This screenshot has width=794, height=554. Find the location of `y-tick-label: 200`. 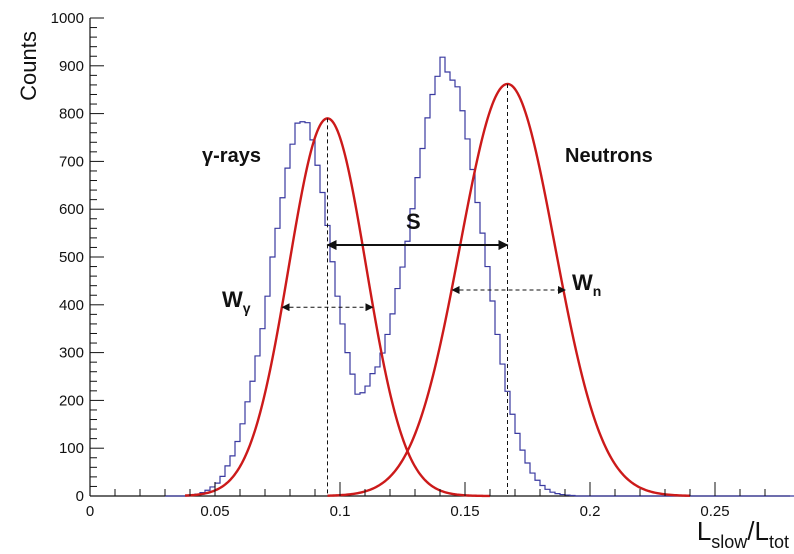

y-tick-label: 200 is located at coordinates (71, 400).